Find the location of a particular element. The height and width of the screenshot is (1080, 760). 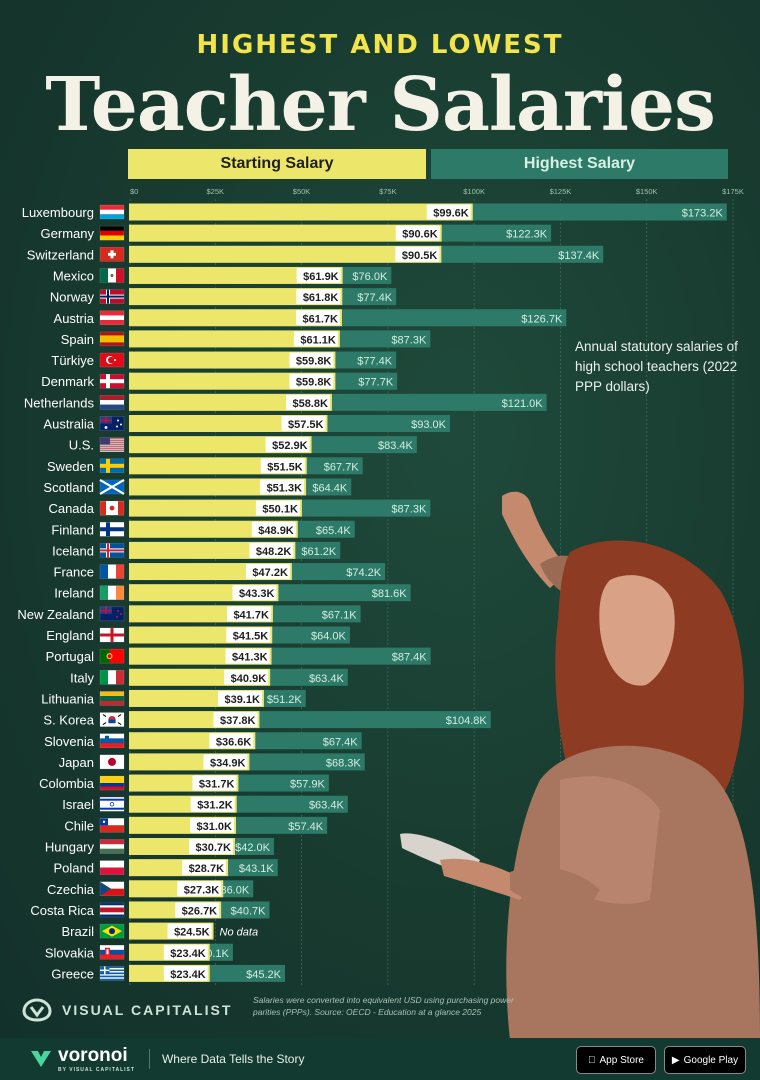

flag-cr-icon is located at coordinates (112, 910).